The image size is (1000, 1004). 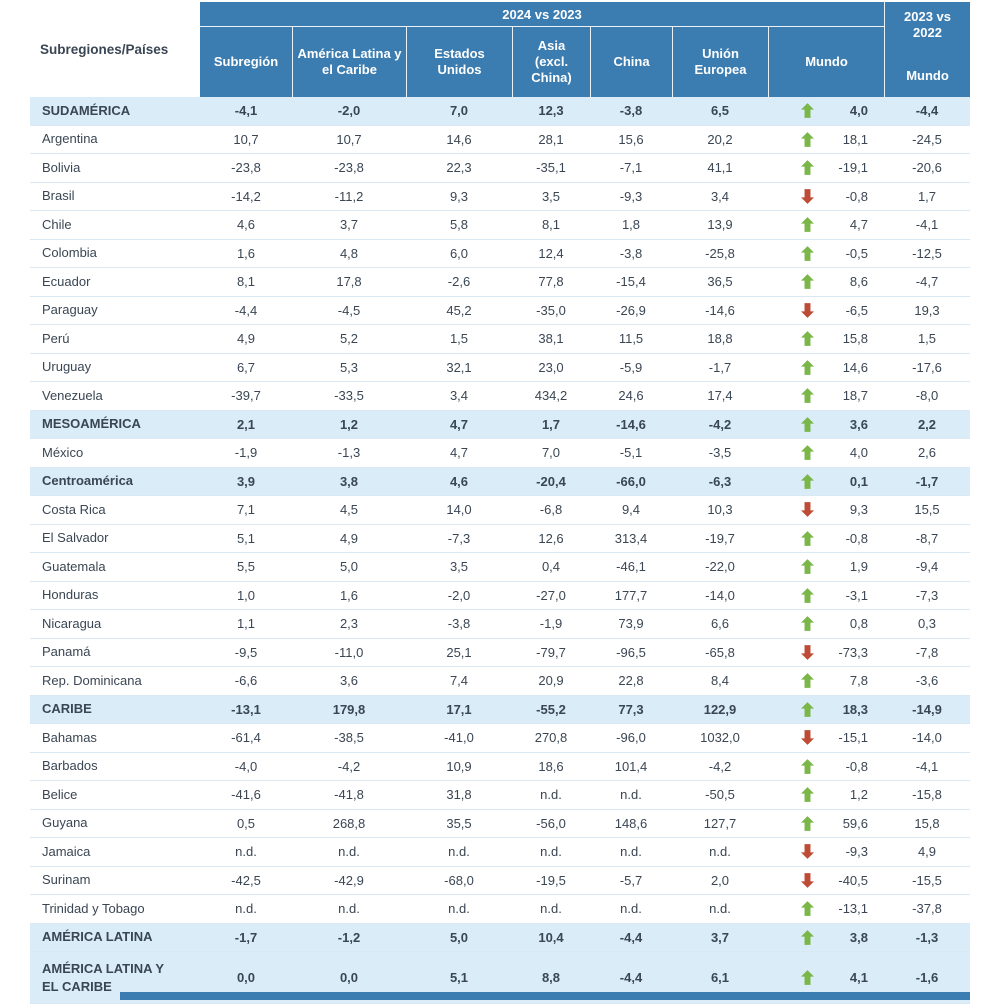 What do you see at coordinates (720, 595) in the screenshot?
I see `value-cell: -14,0` at bounding box center [720, 595].